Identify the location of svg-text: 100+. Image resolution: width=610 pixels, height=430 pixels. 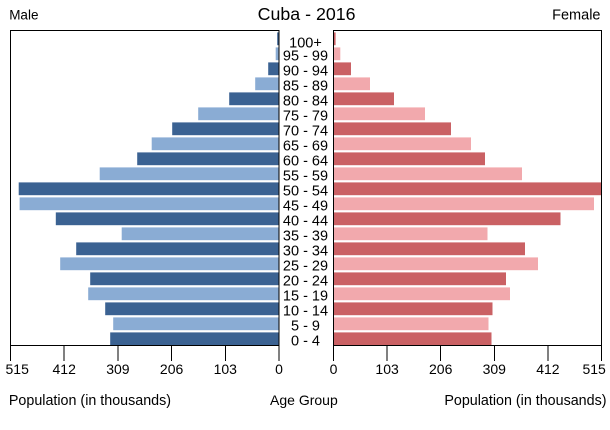
(305, 44).